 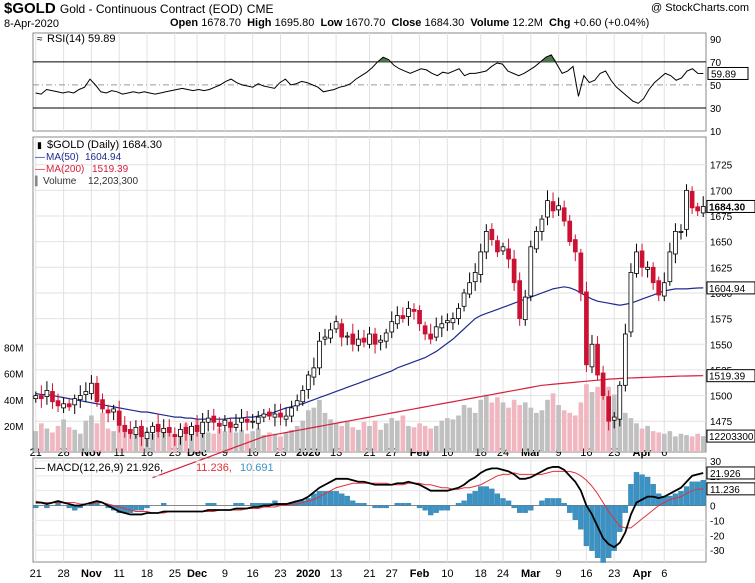 What do you see at coordinates (717, 521) in the screenshot?
I see `macd-y-tick: -10` at bounding box center [717, 521].